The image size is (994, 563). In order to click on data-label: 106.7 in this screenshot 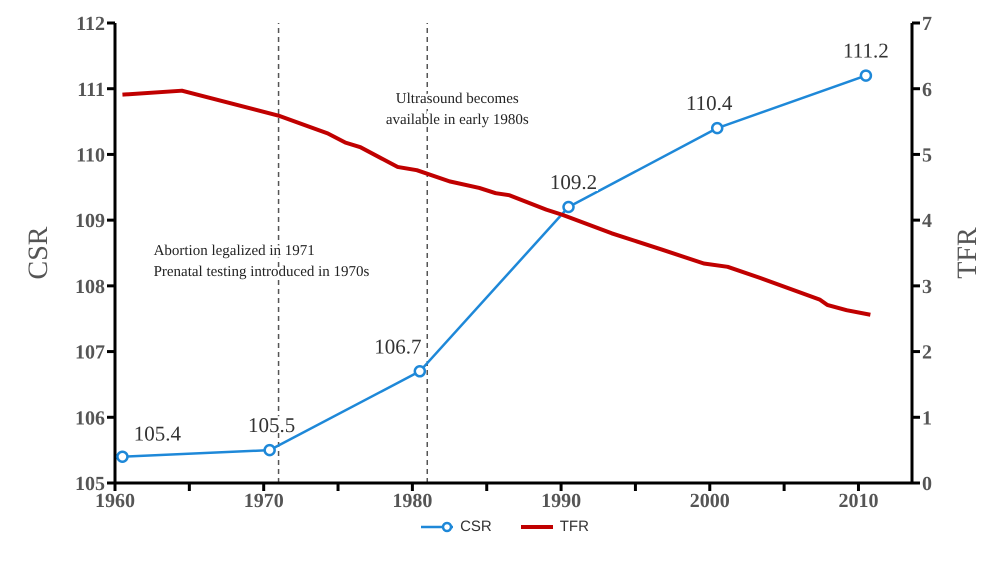, I will do `click(398, 346)`.